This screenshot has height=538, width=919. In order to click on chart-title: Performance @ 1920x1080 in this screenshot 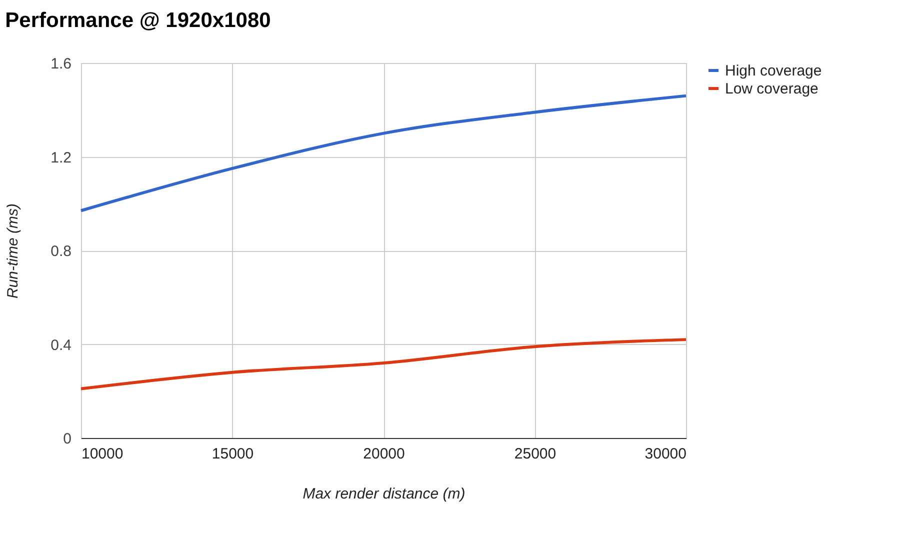, I will do `click(138, 20)`.